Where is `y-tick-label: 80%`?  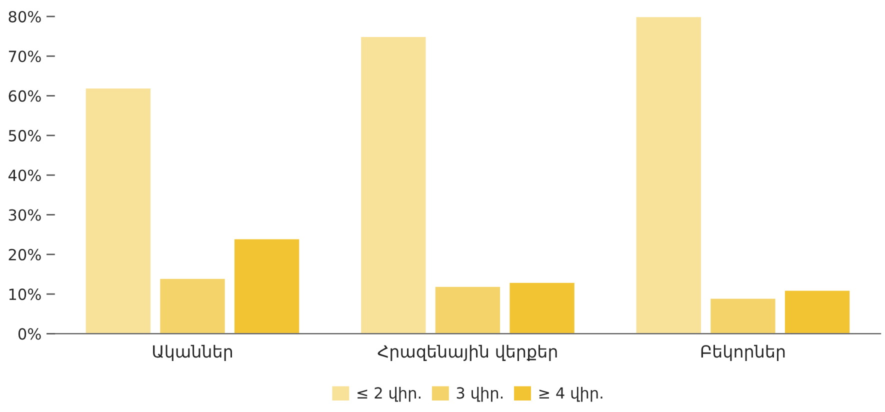
y-tick-label: 80% is located at coordinates (24, 16).